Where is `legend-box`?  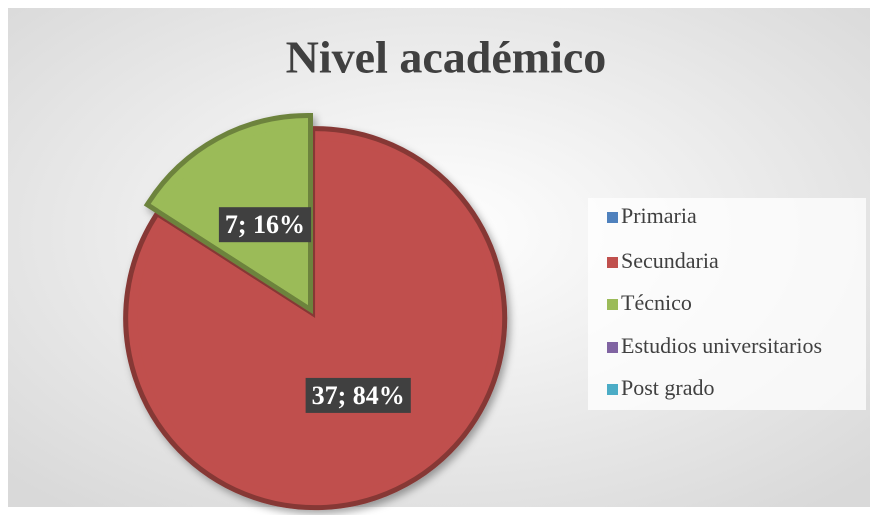 legend-box is located at coordinates (727, 304).